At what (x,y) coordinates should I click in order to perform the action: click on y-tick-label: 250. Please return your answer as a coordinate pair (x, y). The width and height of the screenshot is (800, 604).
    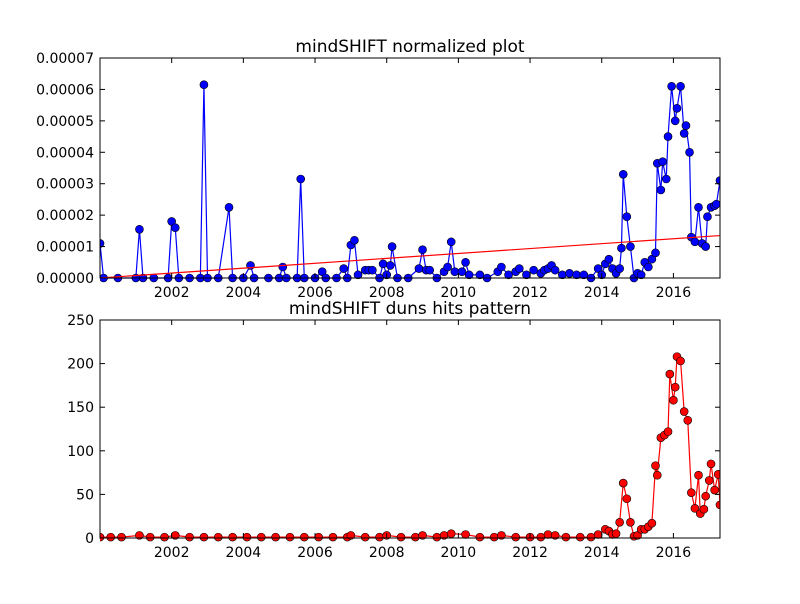
    Looking at the image, I should click on (80, 321).